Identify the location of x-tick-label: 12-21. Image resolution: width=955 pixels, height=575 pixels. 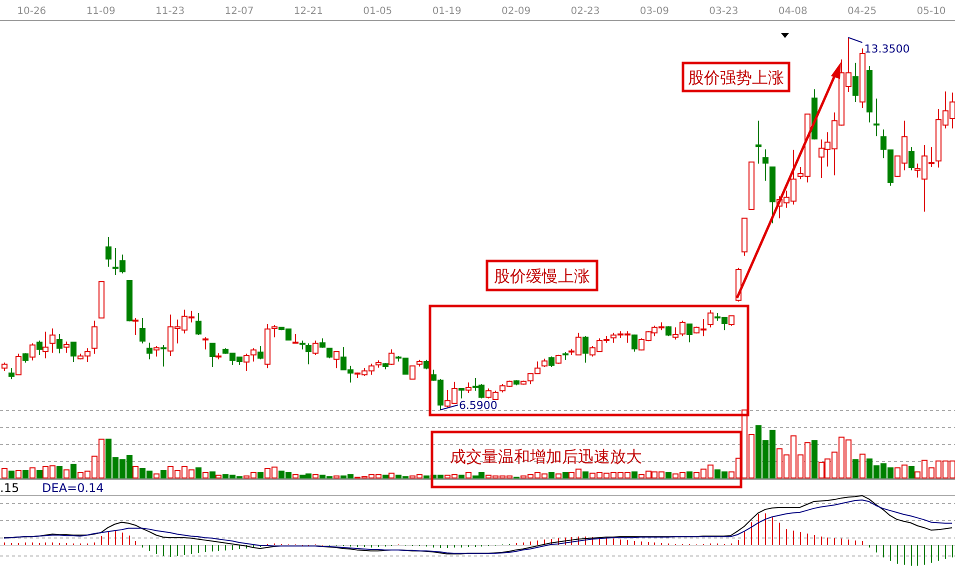
(308, 11).